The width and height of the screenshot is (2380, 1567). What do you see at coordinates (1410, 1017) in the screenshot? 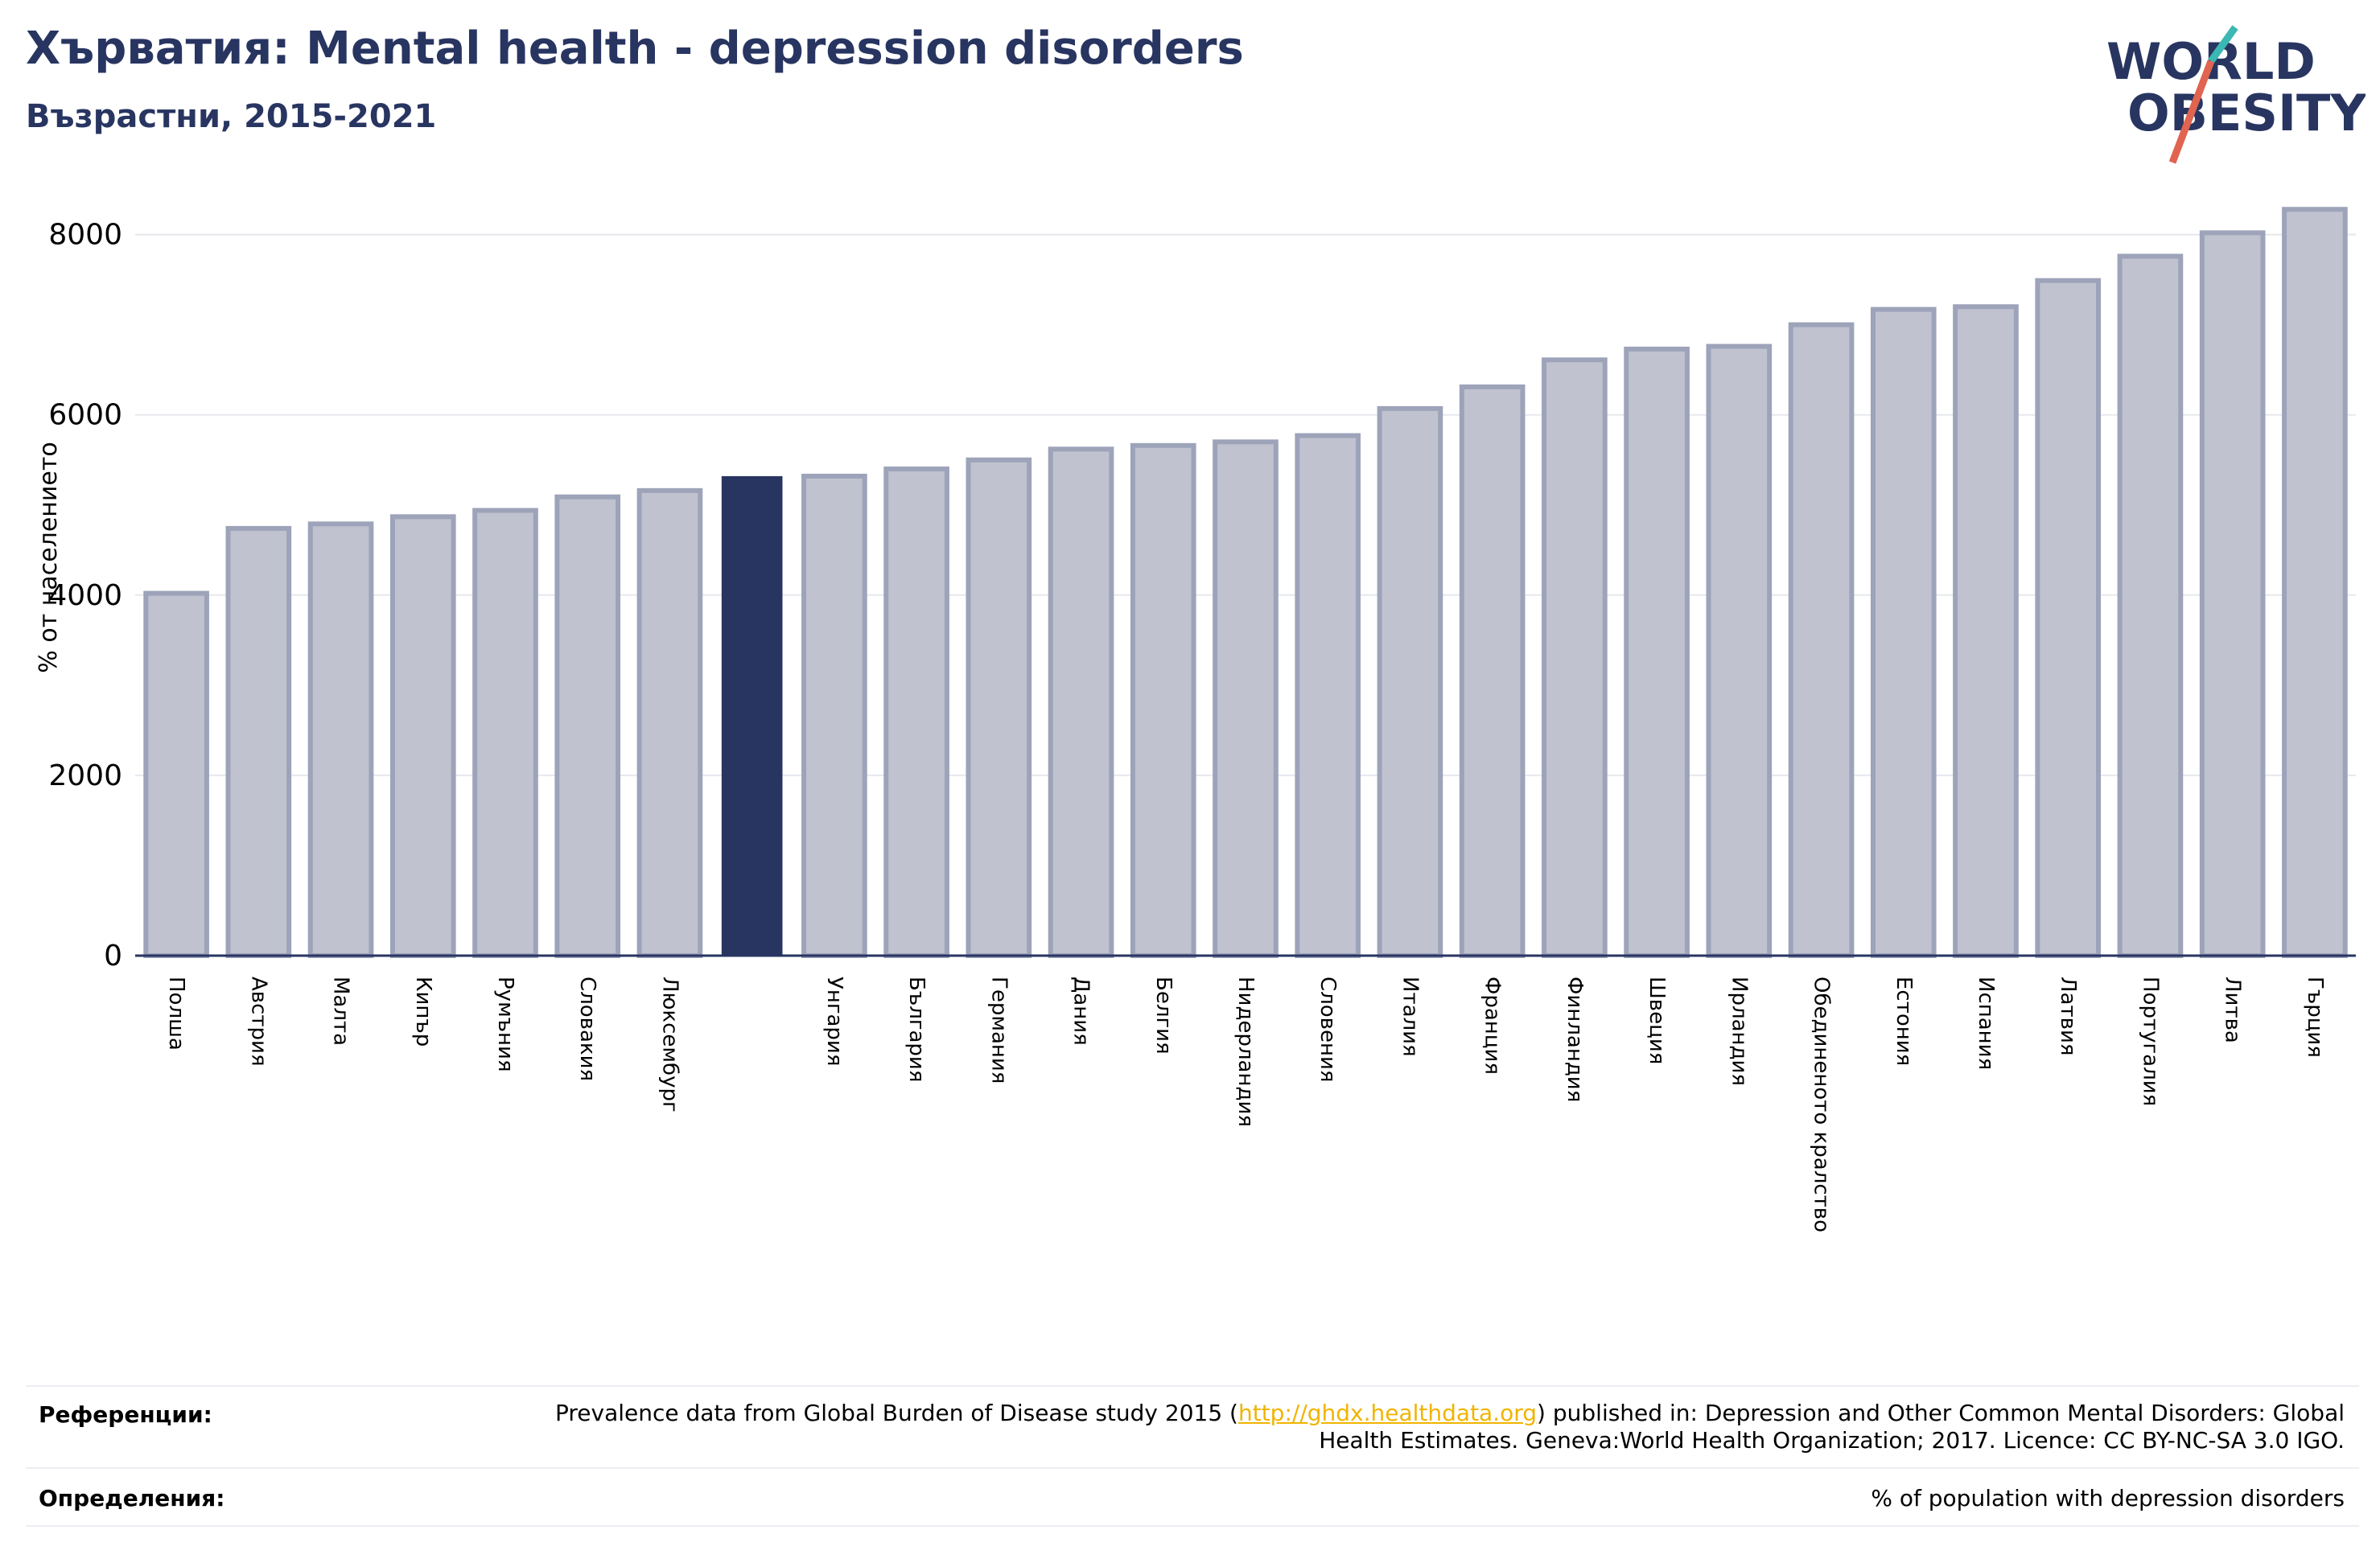
I see `x-tick-label-15: Италия` at bounding box center [1410, 1017].